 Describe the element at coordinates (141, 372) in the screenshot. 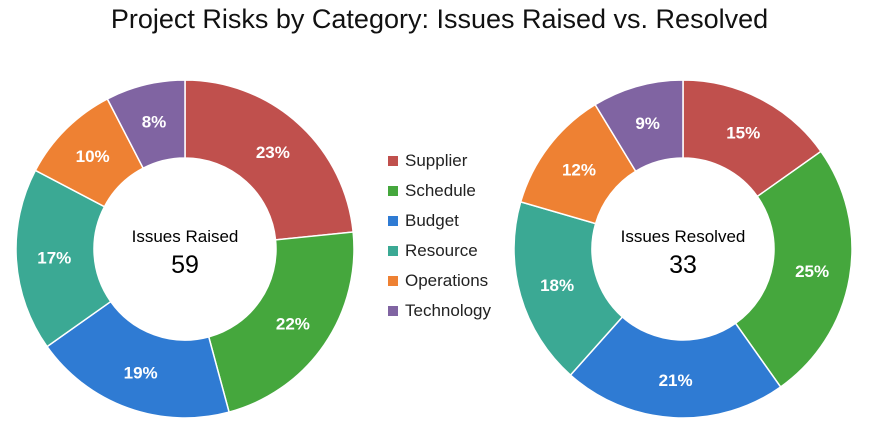

I see `slice-label-budget: 19%` at that location.